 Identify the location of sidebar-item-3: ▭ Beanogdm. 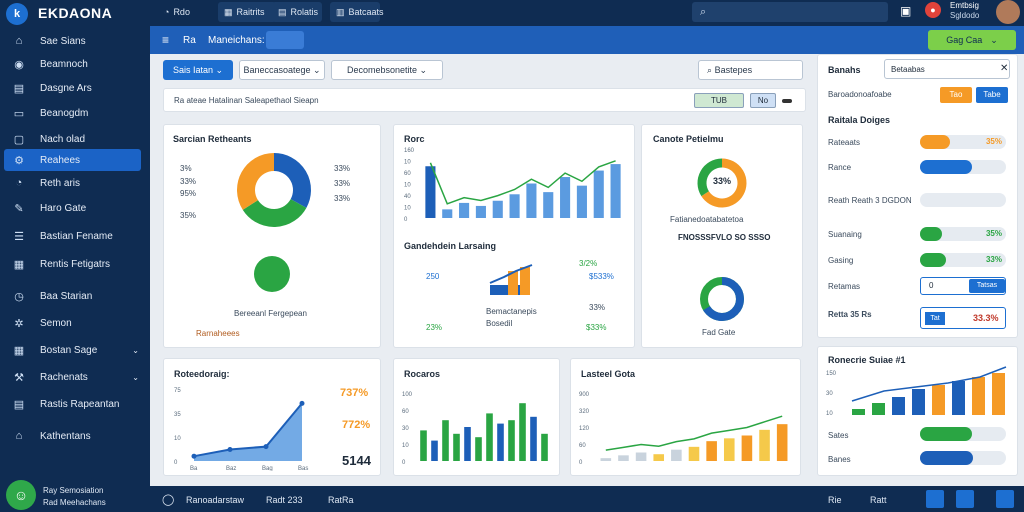
(72, 113).